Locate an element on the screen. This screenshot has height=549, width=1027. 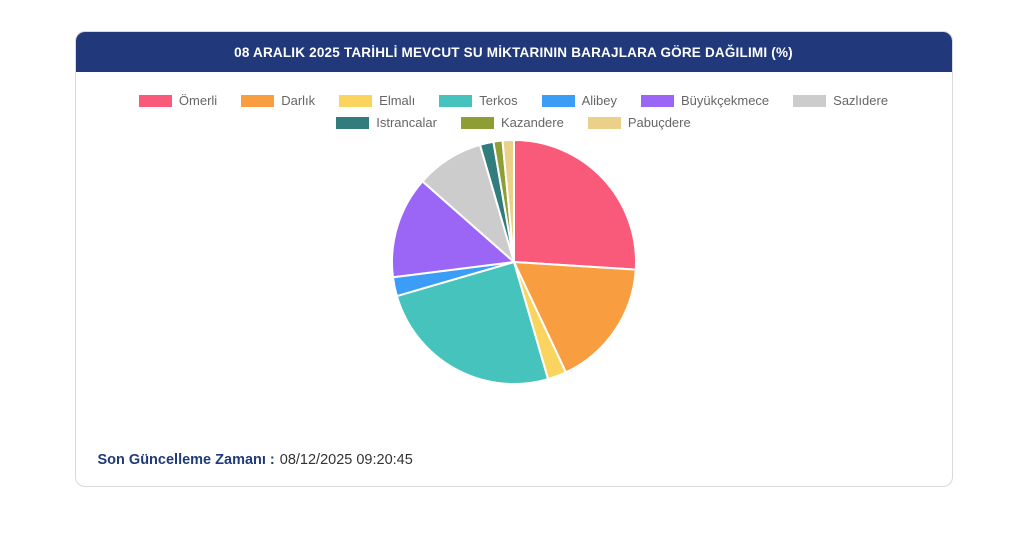
legend-item-9: Pabuçdere is located at coordinates (639, 122).